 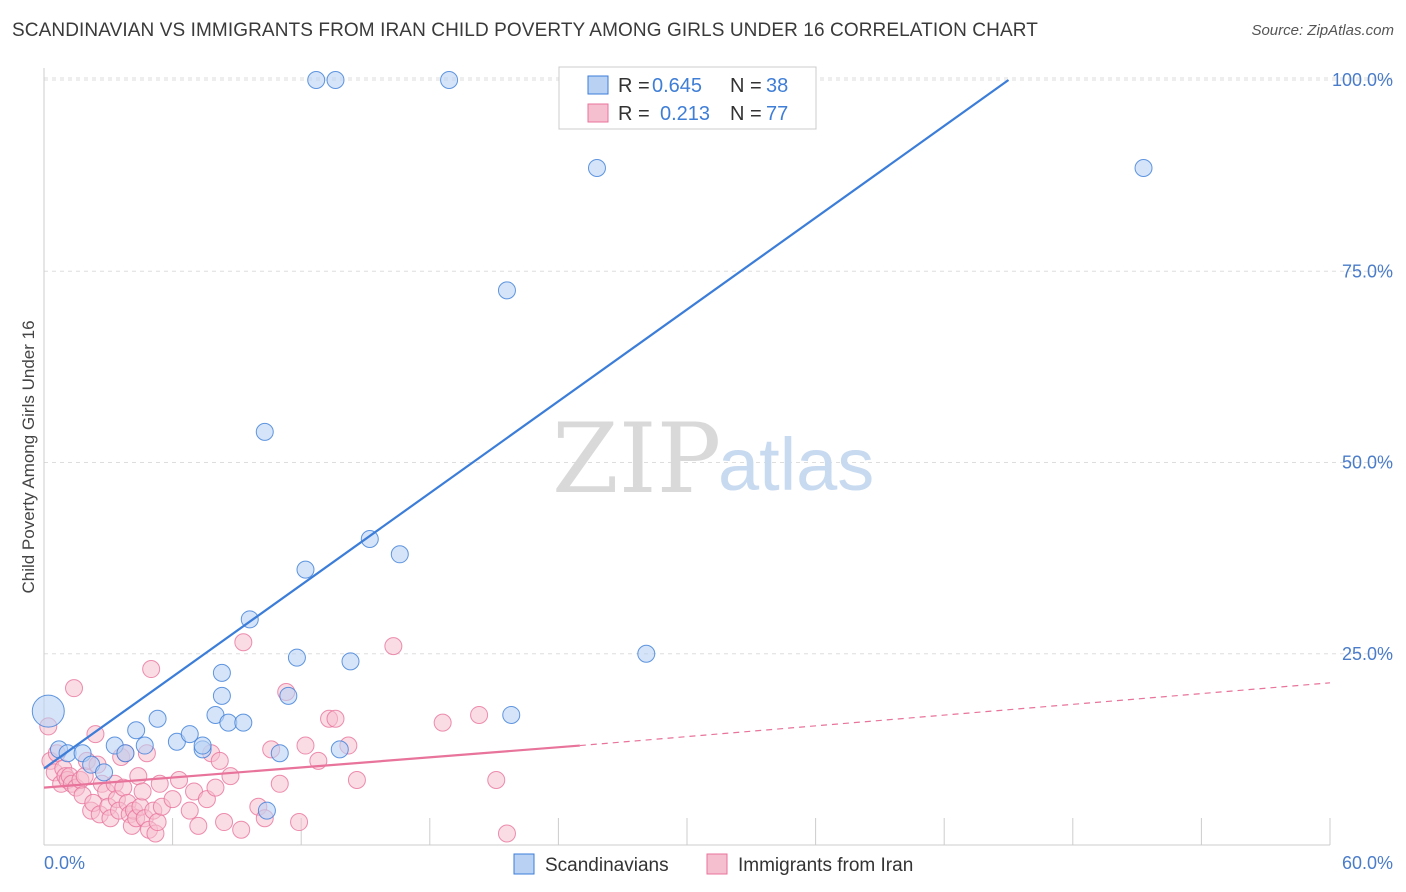 I want to click on series-legend: Scandinavians Immigrants from Iran, so click(x=713, y=864).